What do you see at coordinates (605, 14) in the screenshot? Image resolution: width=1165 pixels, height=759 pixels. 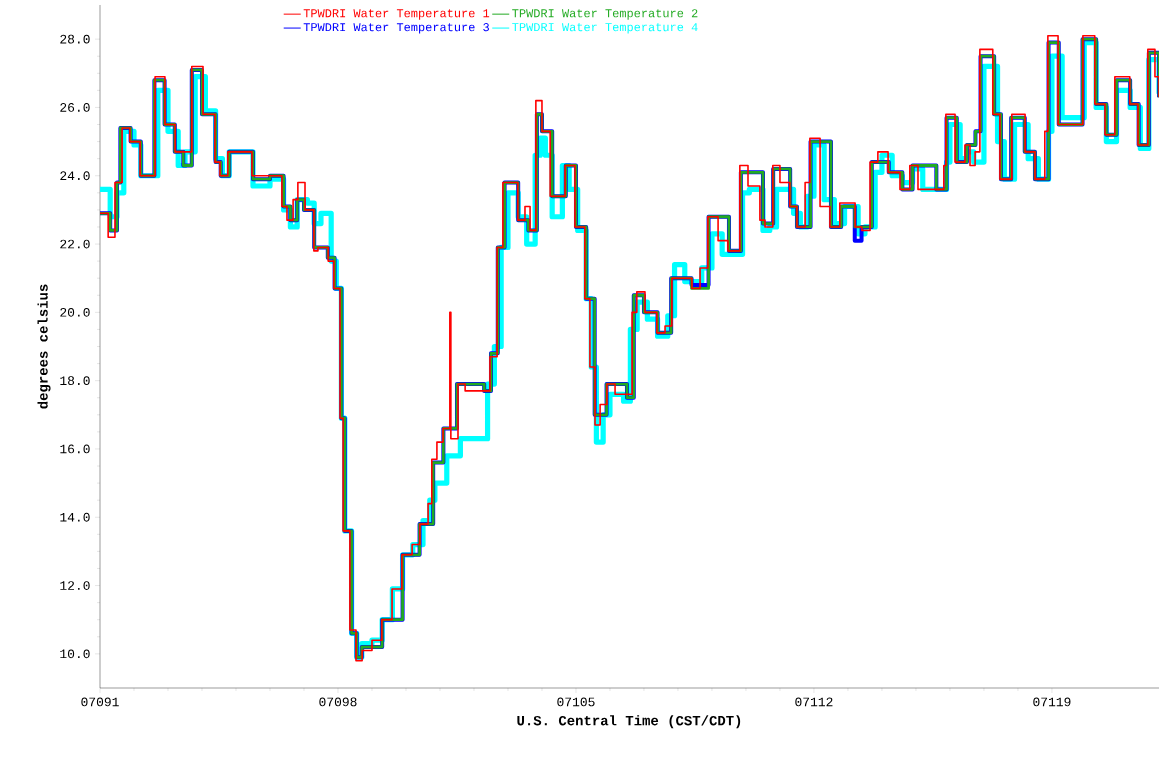 I see `legend-label: TPWDRI Water Temperature 2` at bounding box center [605, 14].